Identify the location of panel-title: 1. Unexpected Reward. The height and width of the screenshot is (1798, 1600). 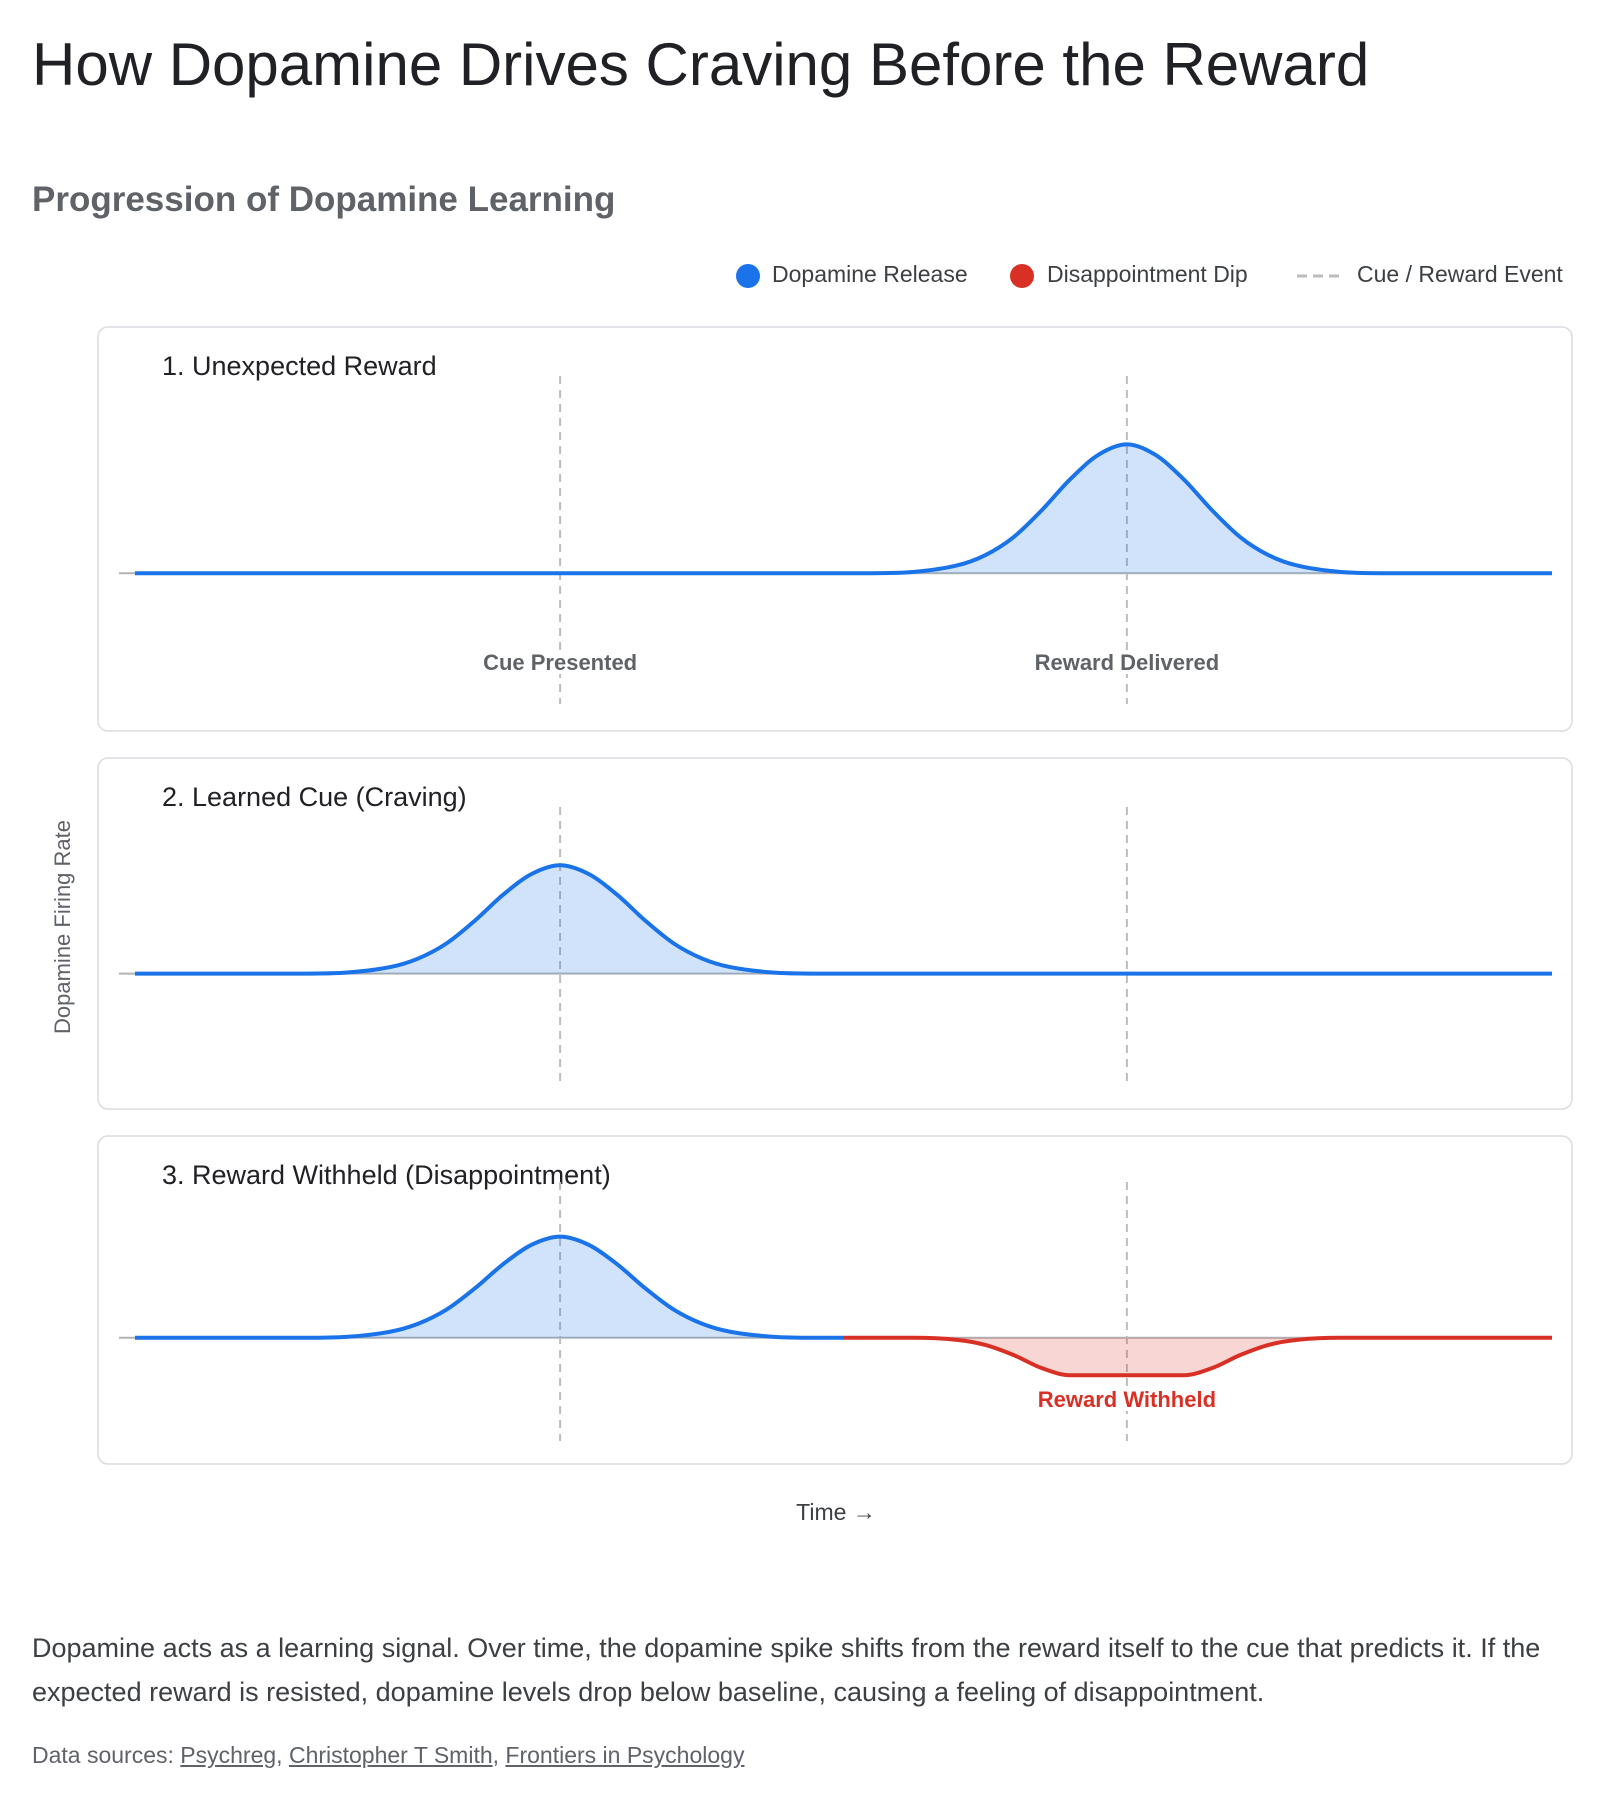
(299, 366).